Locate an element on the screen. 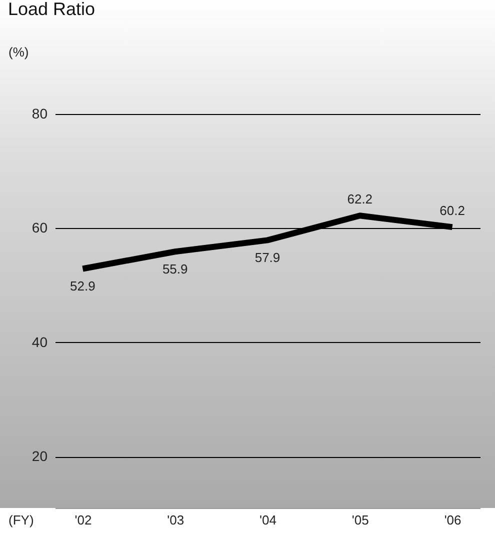 Image resolution: width=495 pixels, height=534 pixels. y-tick-label: 40 is located at coordinates (40, 342).